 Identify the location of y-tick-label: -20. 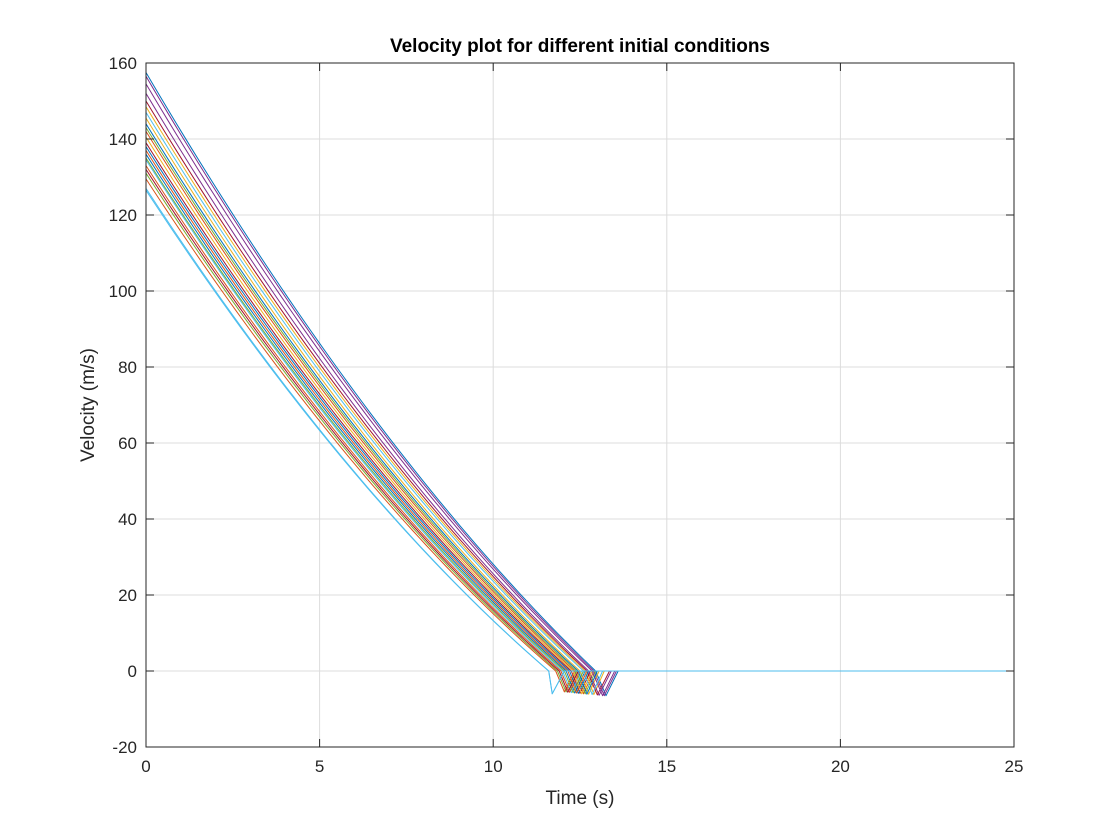
(124, 747).